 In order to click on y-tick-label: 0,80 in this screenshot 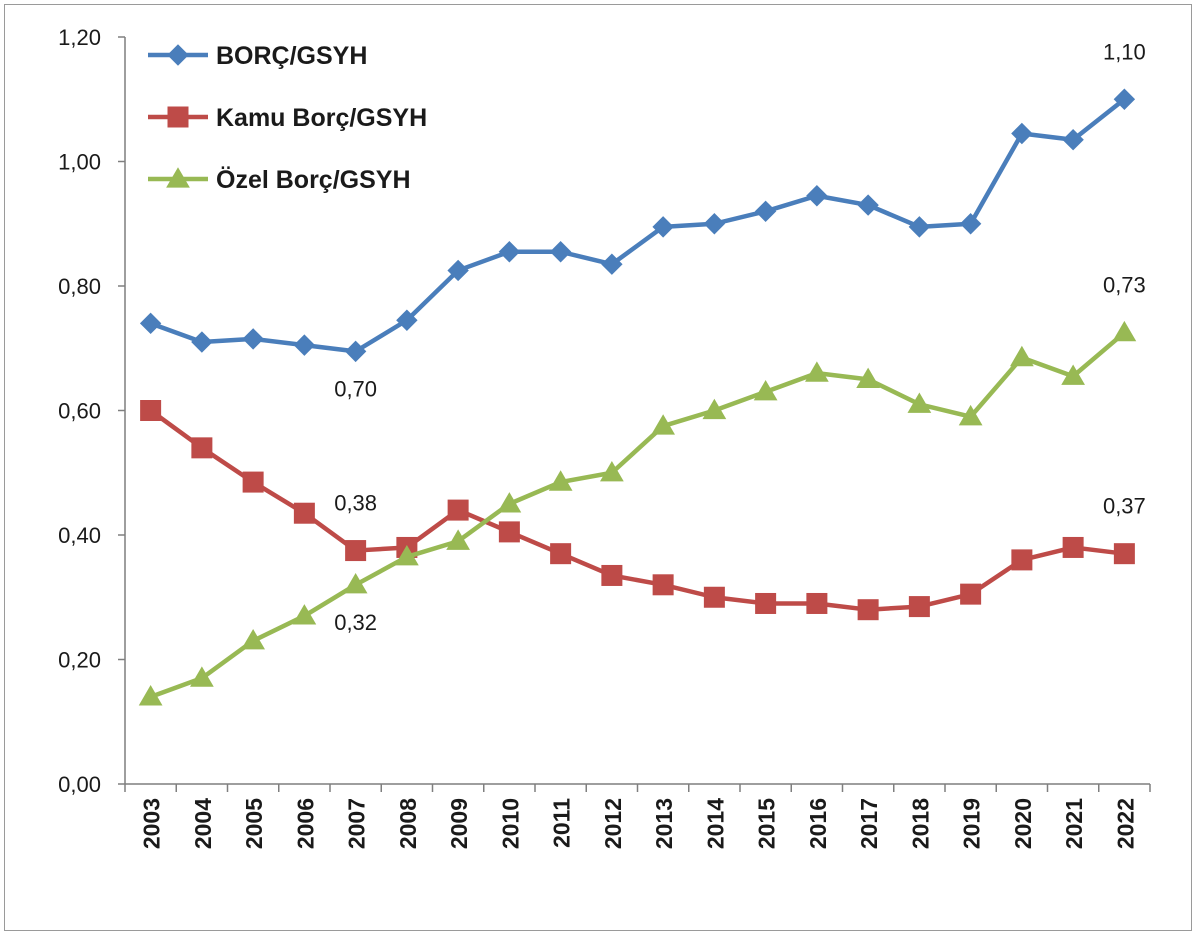, I will do `click(79, 286)`.